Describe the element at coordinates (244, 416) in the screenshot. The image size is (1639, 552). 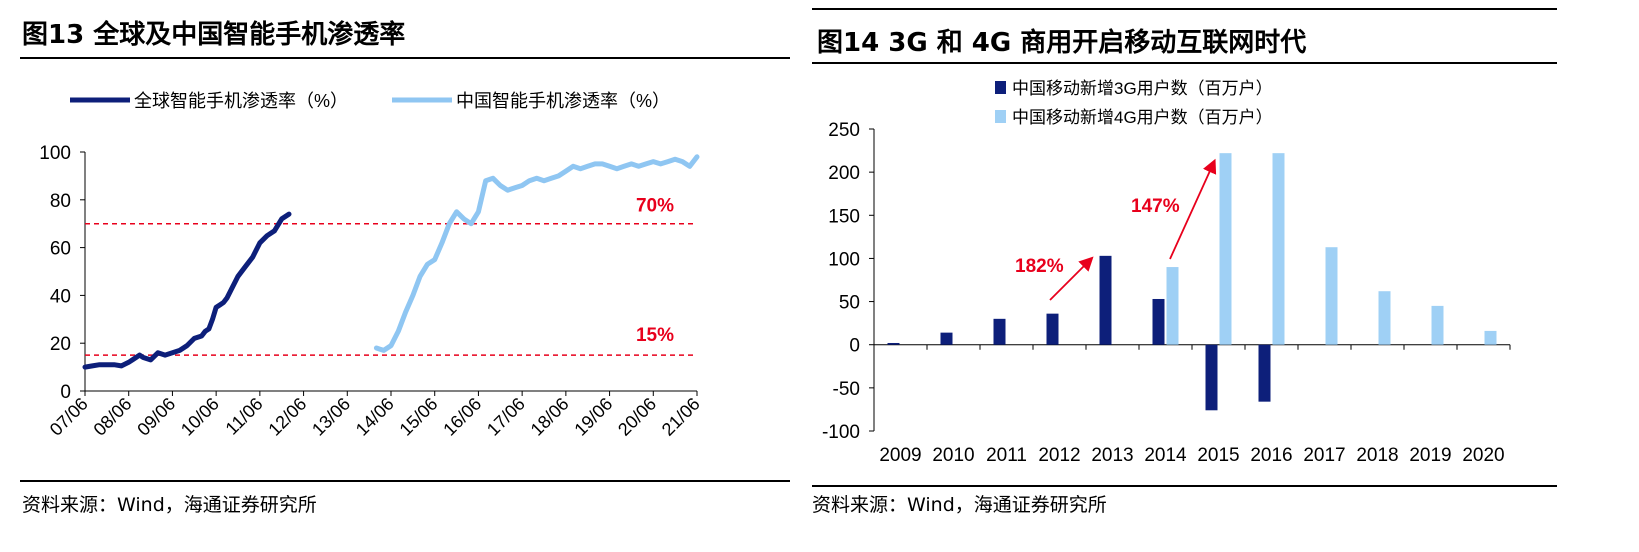
I see `x-tick-label: 11/06` at that location.